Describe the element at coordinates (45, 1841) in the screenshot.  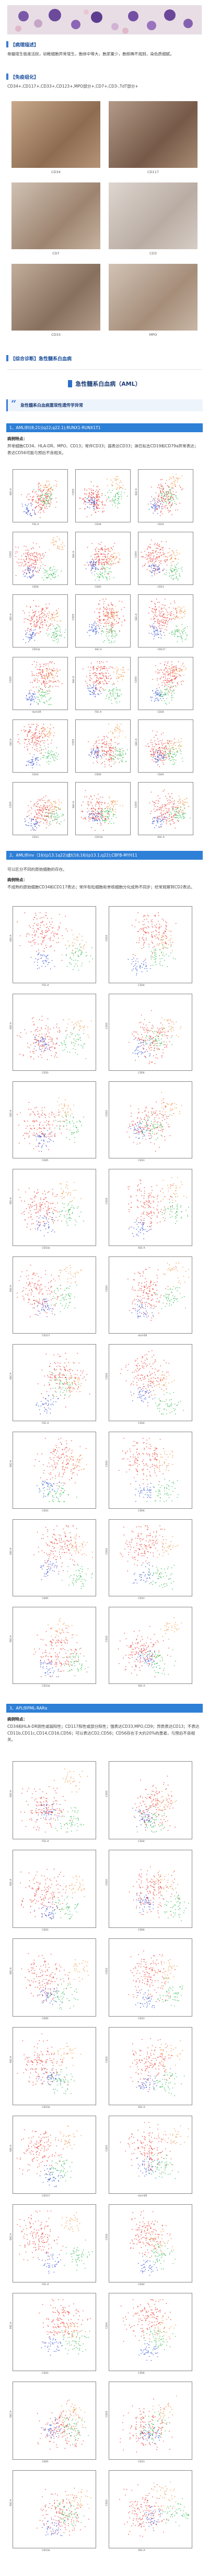
I see `axis-x-label: FSC-A` at that location.